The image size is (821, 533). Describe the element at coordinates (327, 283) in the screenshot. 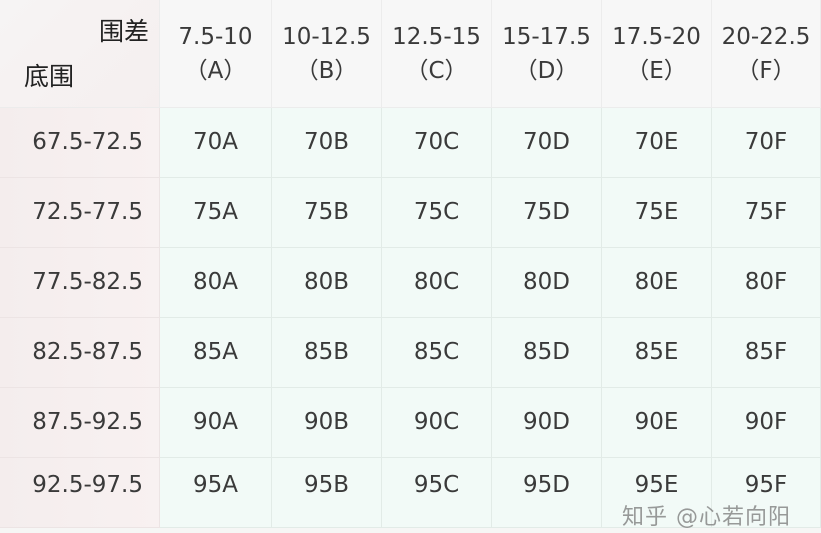

I see `table-cell: 80B` at that location.